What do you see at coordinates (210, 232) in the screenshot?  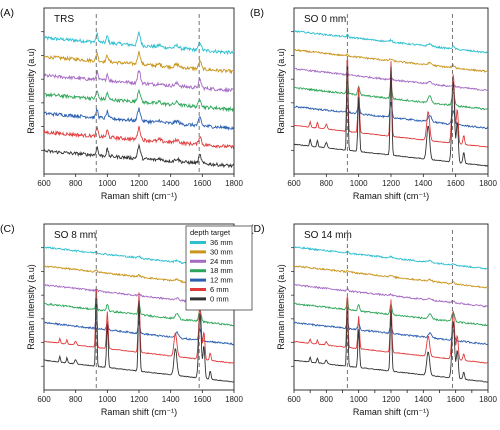 I see `legend-title: depth target` at bounding box center [210, 232].